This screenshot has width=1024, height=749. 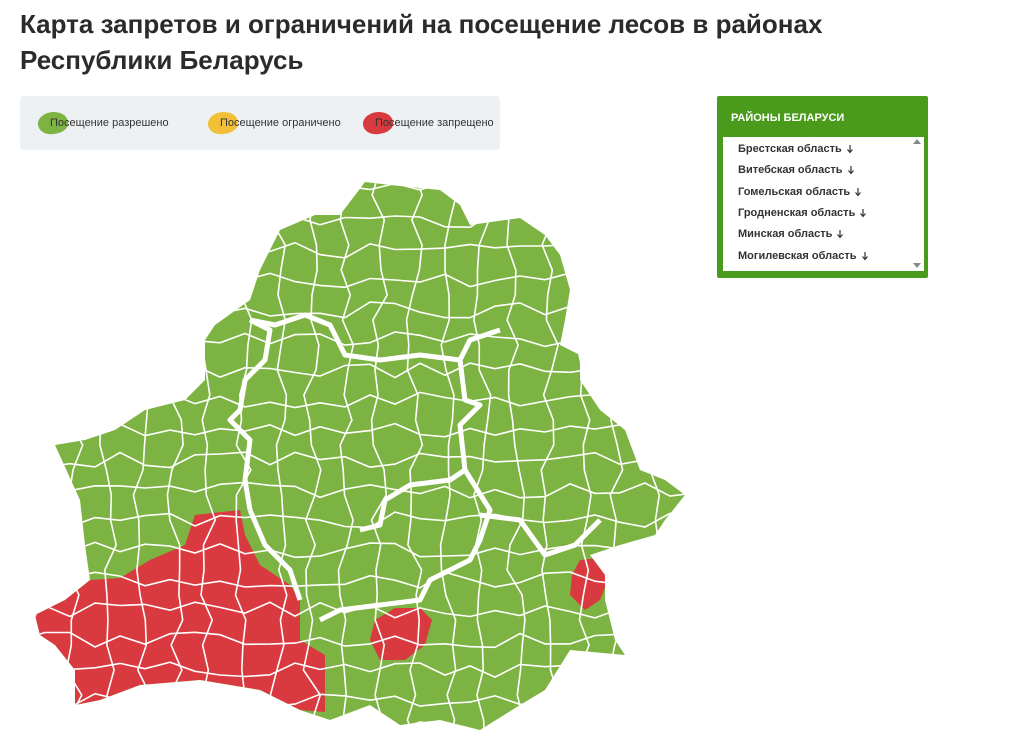 I want to click on region-link: Минская область, so click(x=791, y=234).